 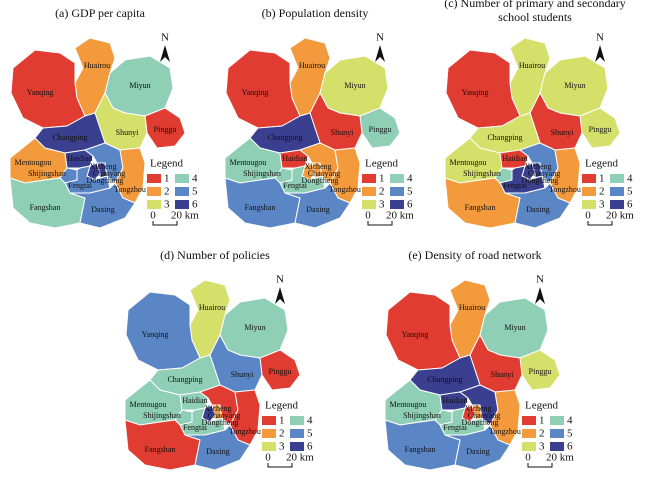 What do you see at coordinates (69, 137) in the screenshot?
I see `district-label: Changping` at bounding box center [69, 137].